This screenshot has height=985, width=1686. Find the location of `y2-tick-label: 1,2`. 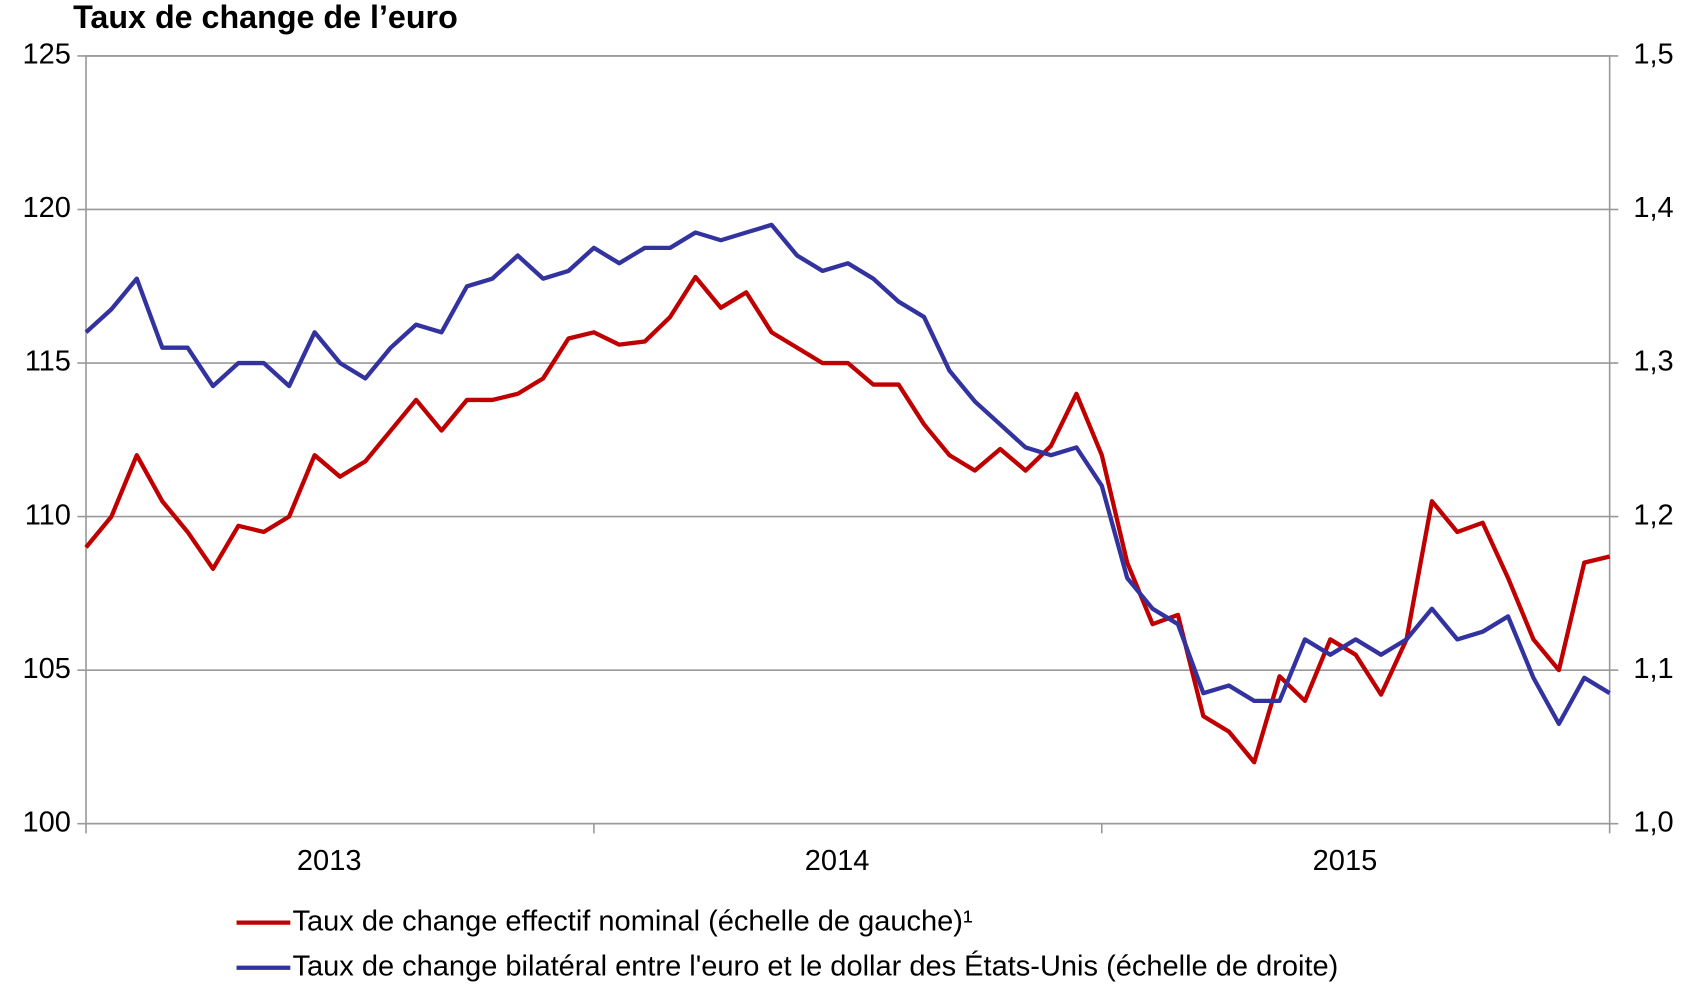

y2-tick-label: 1,2 is located at coordinates (1653, 515).